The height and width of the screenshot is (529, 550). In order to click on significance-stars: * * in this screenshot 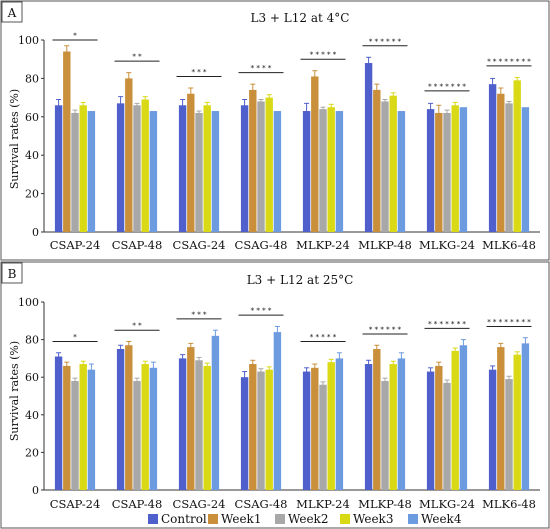, I will do `click(137, 57)`.